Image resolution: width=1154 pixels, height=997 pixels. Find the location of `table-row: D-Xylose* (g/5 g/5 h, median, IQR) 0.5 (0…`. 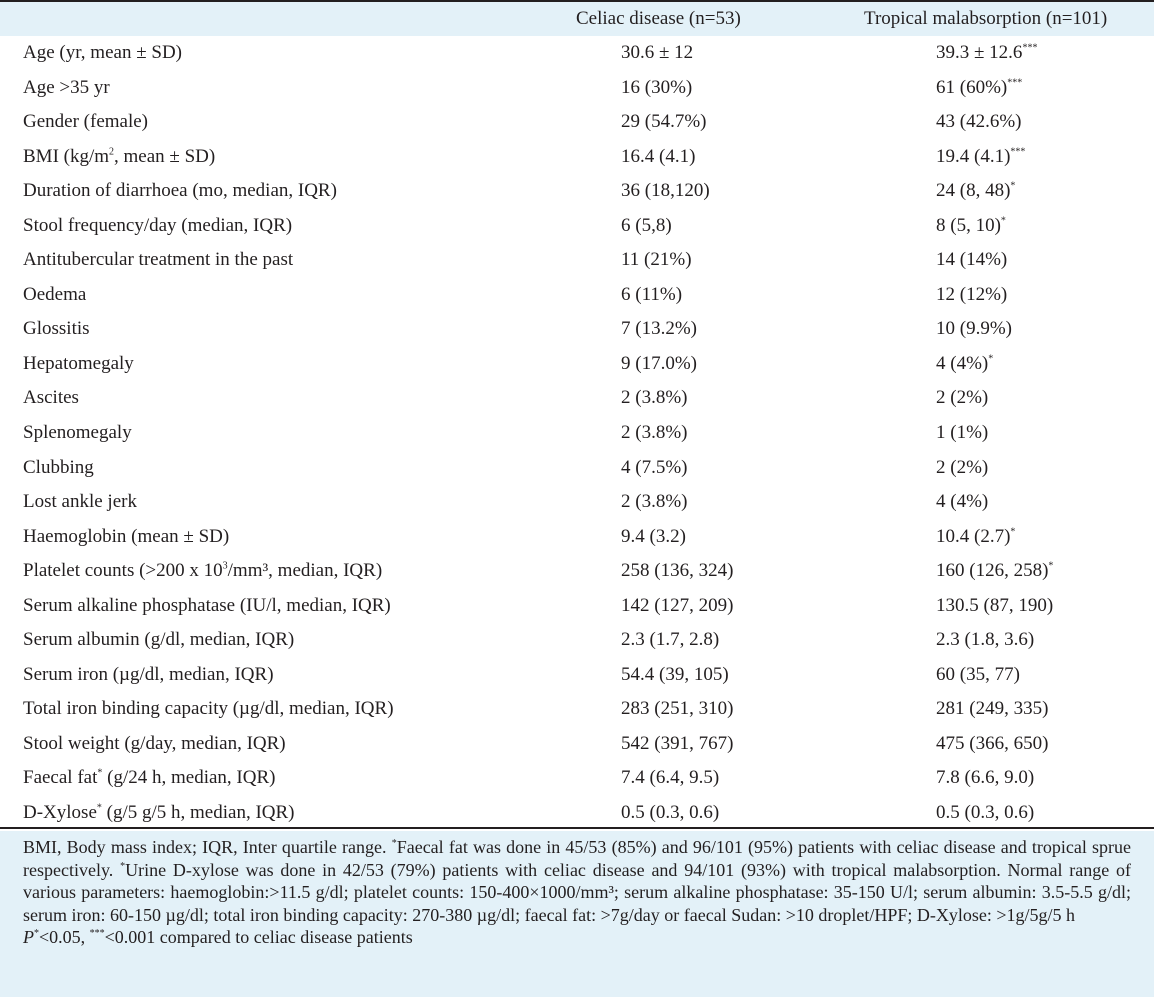

table-row: D-Xylose* (g/5 g/5 h, median, IQR) 0.5 (0… is located at coordinates (577, 813).